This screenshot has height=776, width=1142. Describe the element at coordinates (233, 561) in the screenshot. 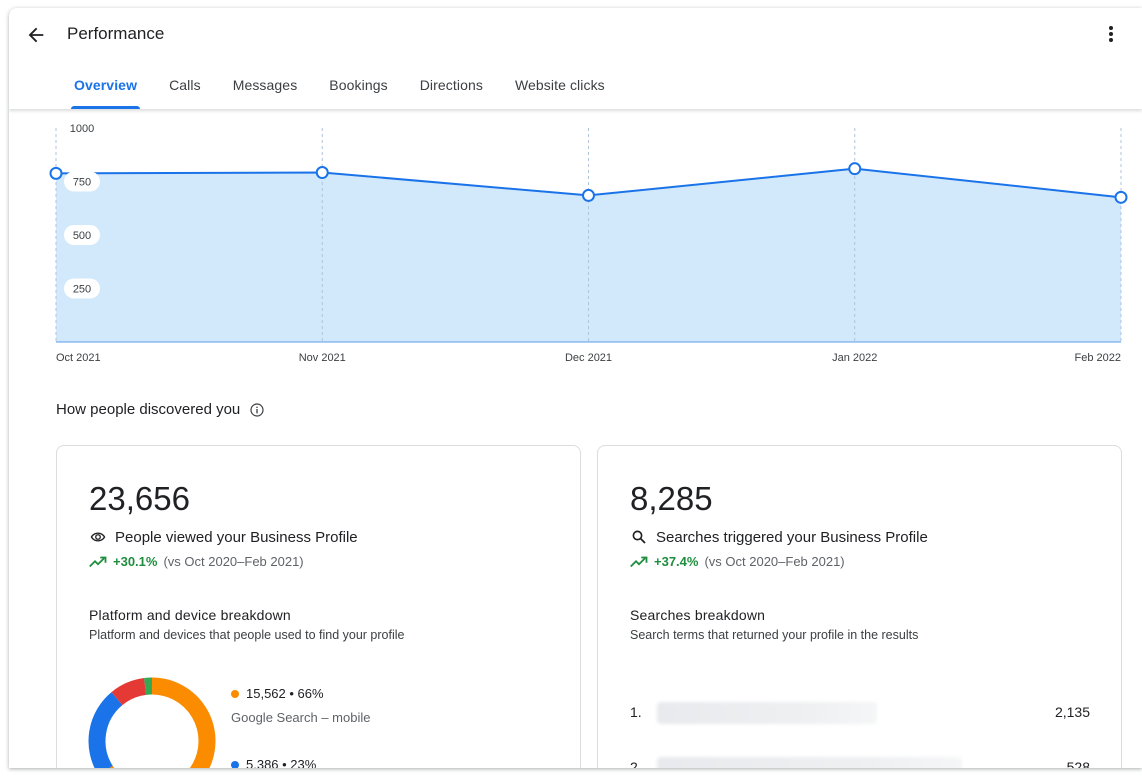

I see `views-comparison: (vs Oct 2020–Feb 2021)` at that location.